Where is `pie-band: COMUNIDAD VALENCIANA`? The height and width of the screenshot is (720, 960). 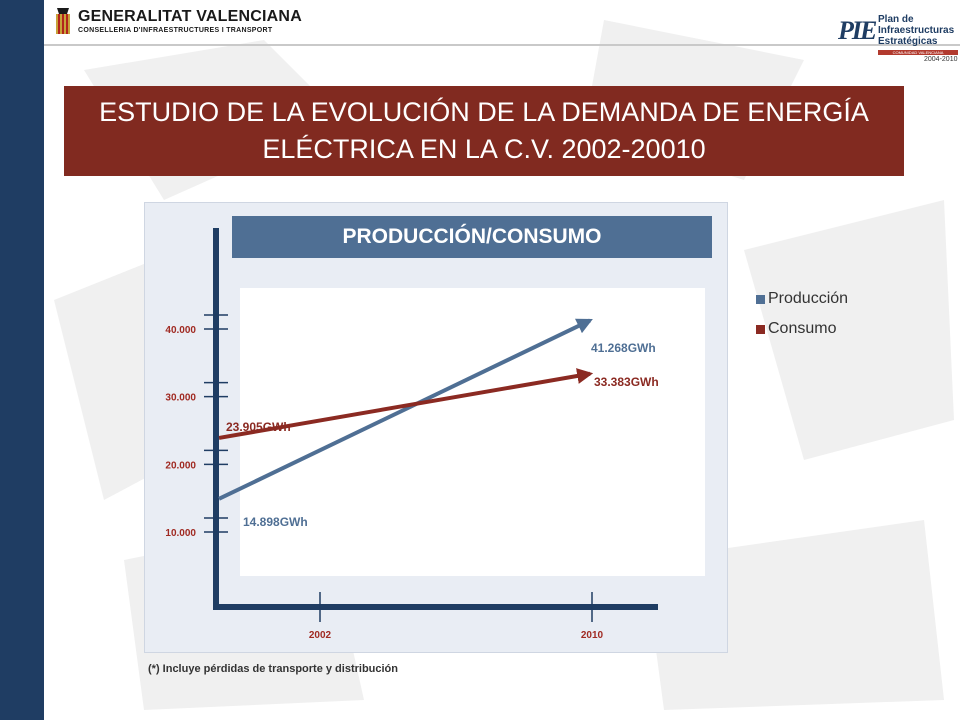
pie-band: COMUNIDAD VALENCIANA is located at coordinates (918, 52).